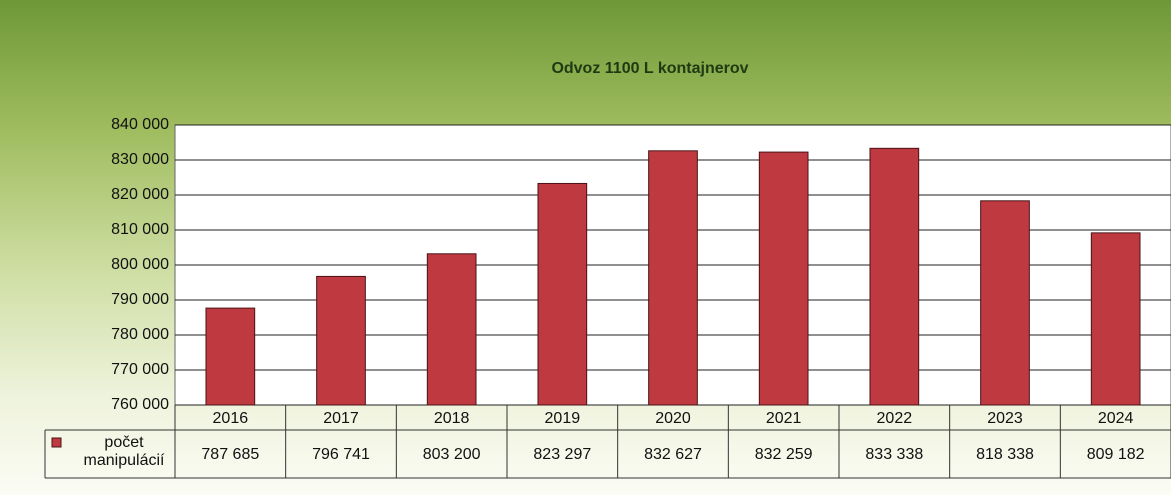  I want to click on data-label: 787 685, so click(230, 454).